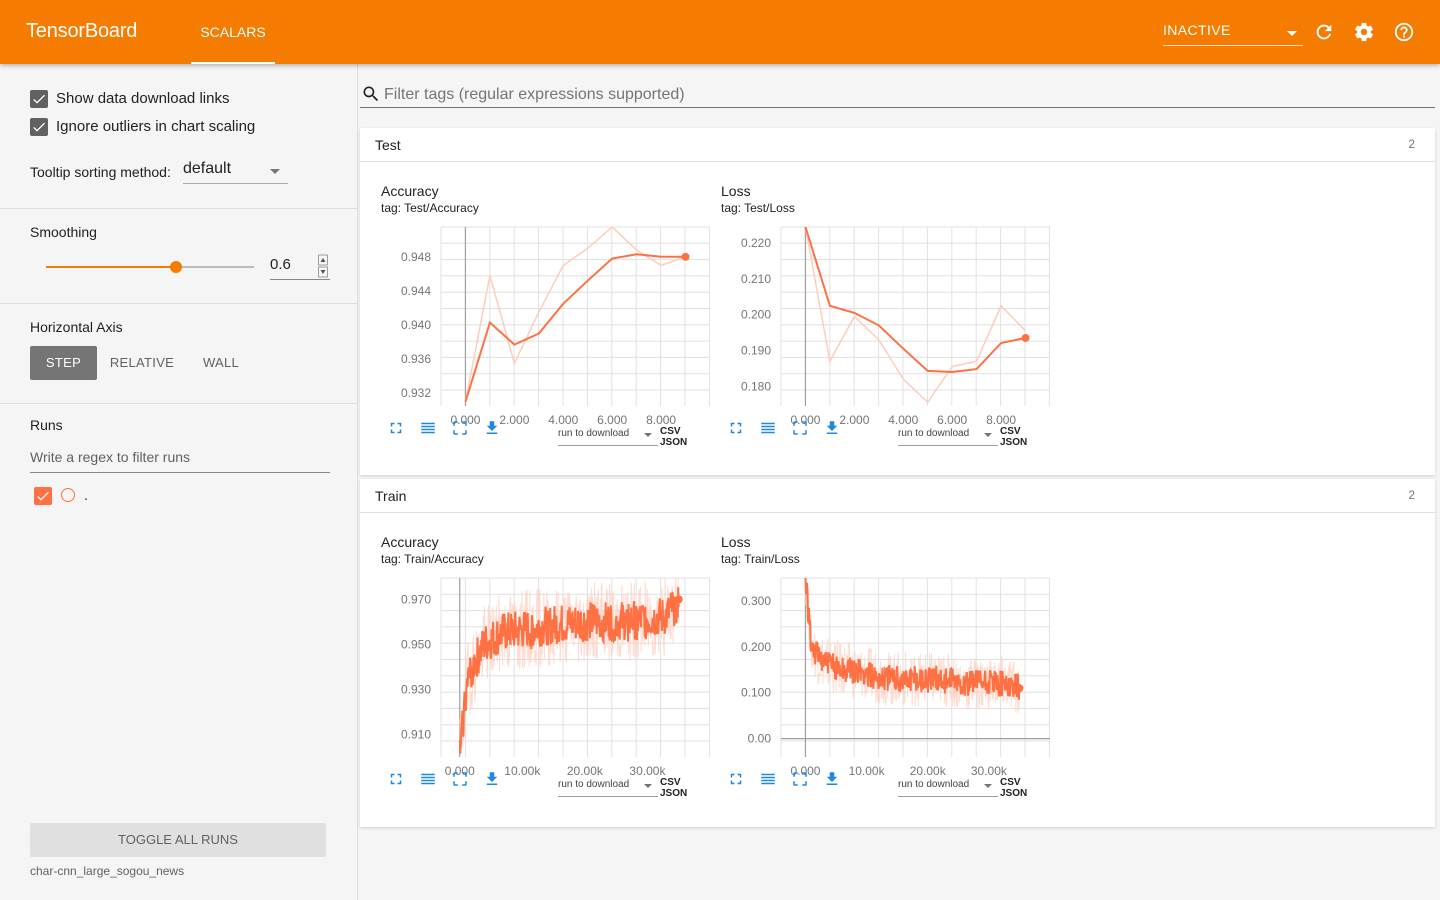  I want to click on axis-relative-button: RELATIVE, so click(142, 362).